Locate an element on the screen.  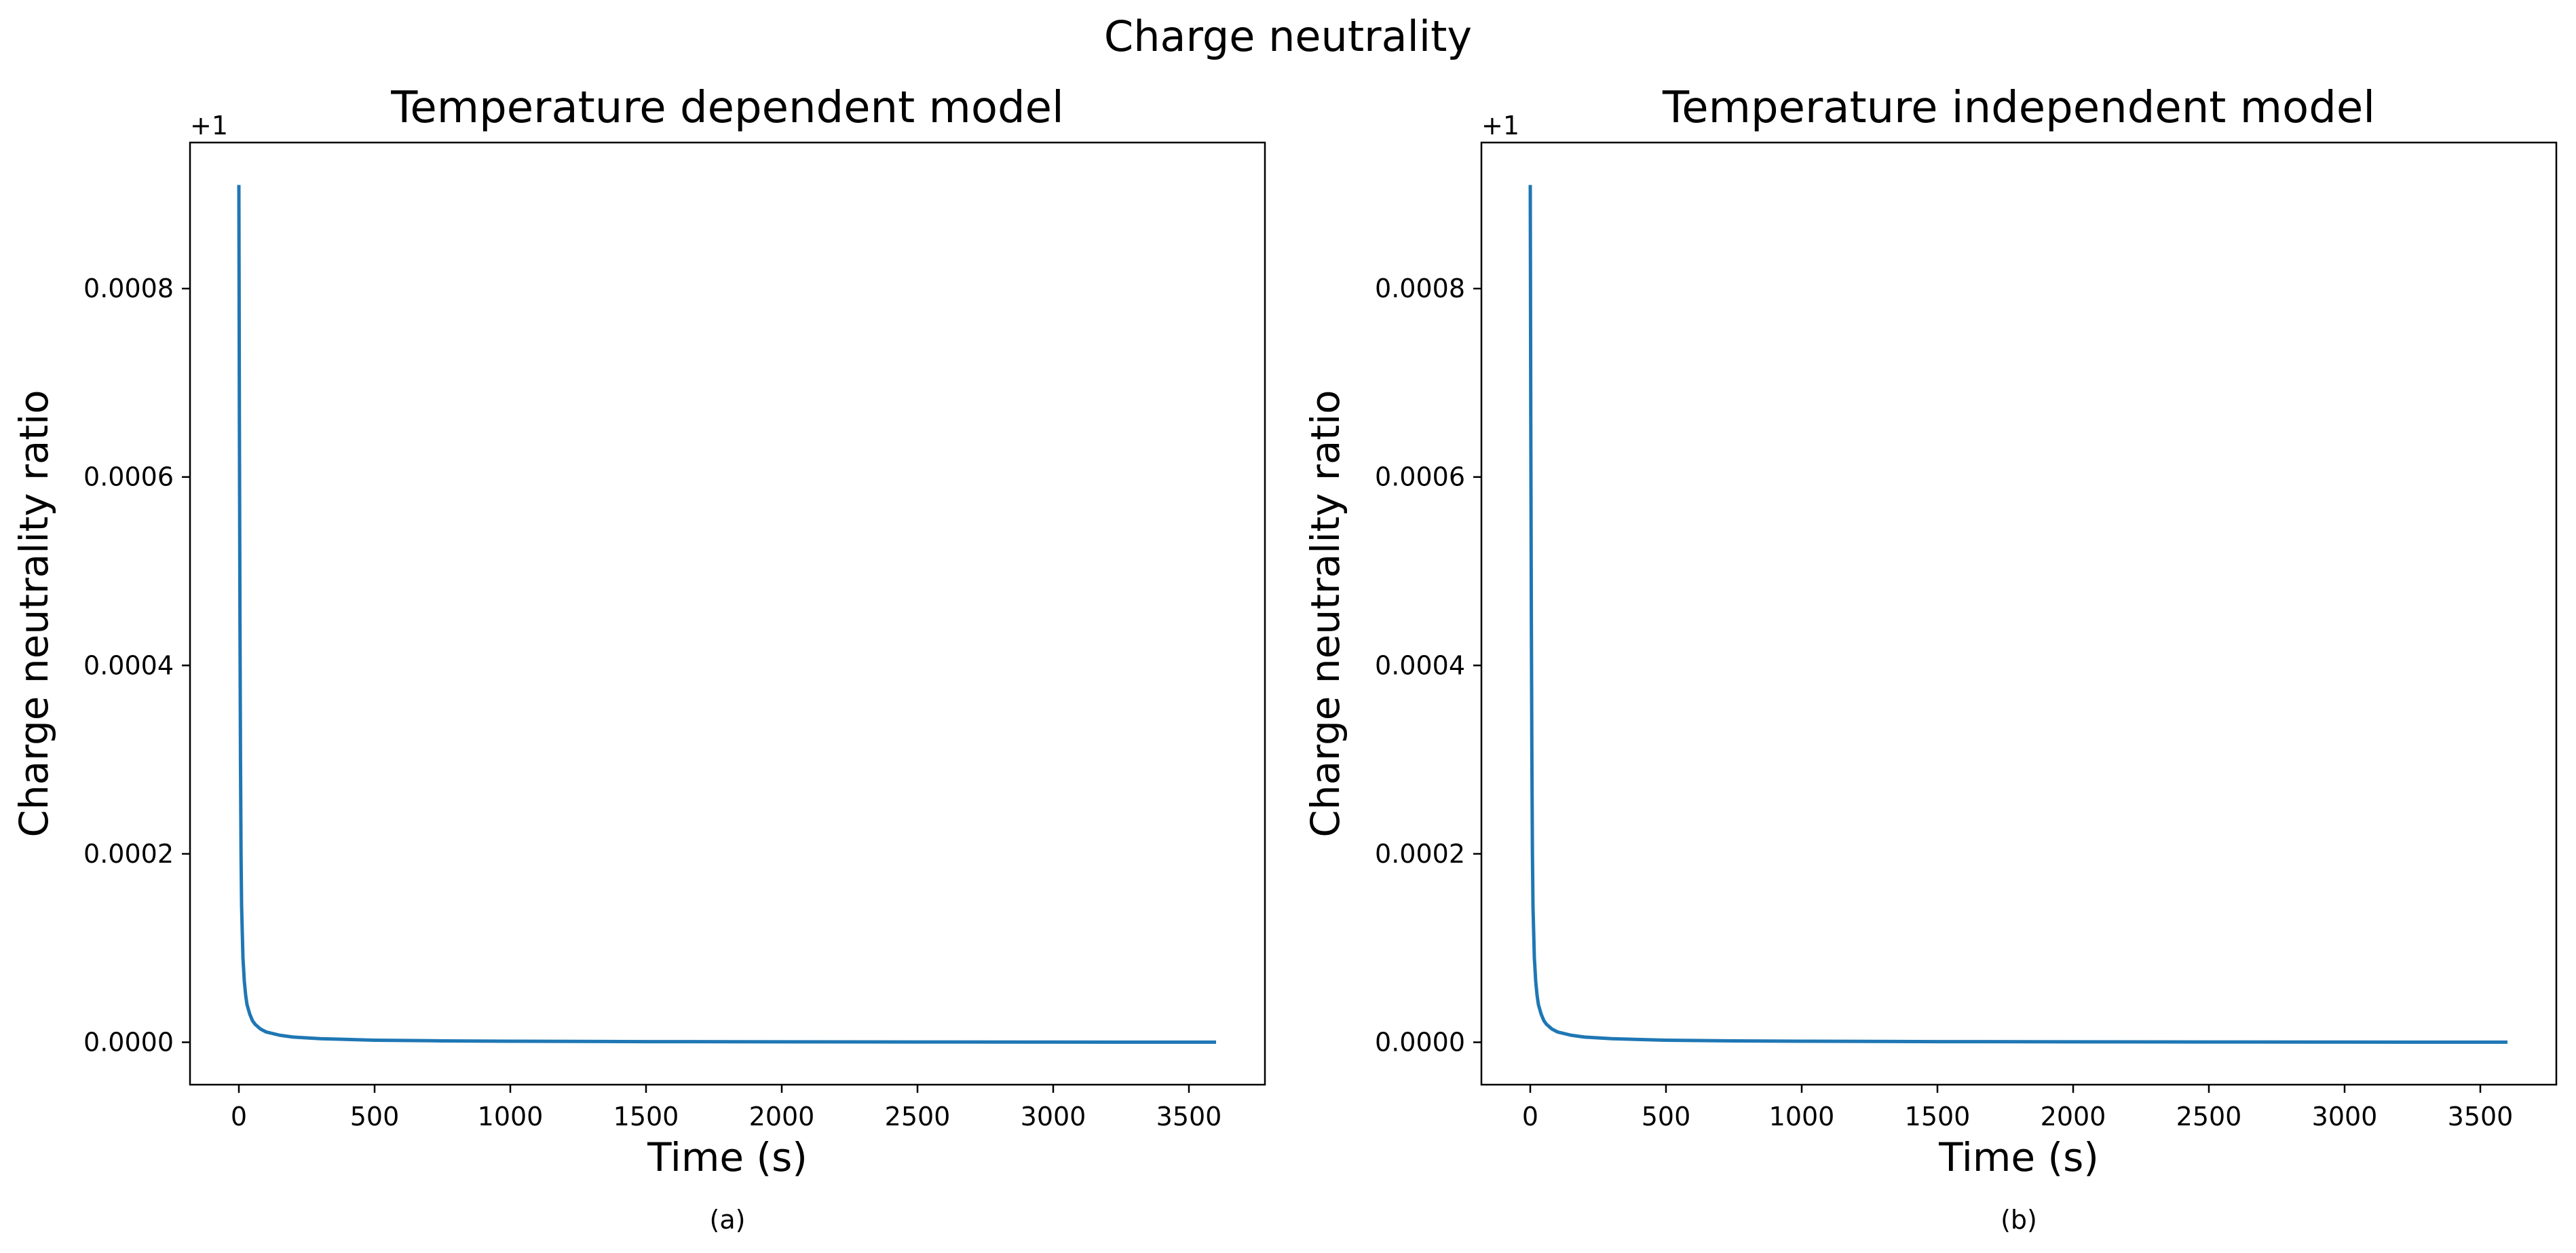
panel-caption: (b) is located at coordinates (2019, 1220).